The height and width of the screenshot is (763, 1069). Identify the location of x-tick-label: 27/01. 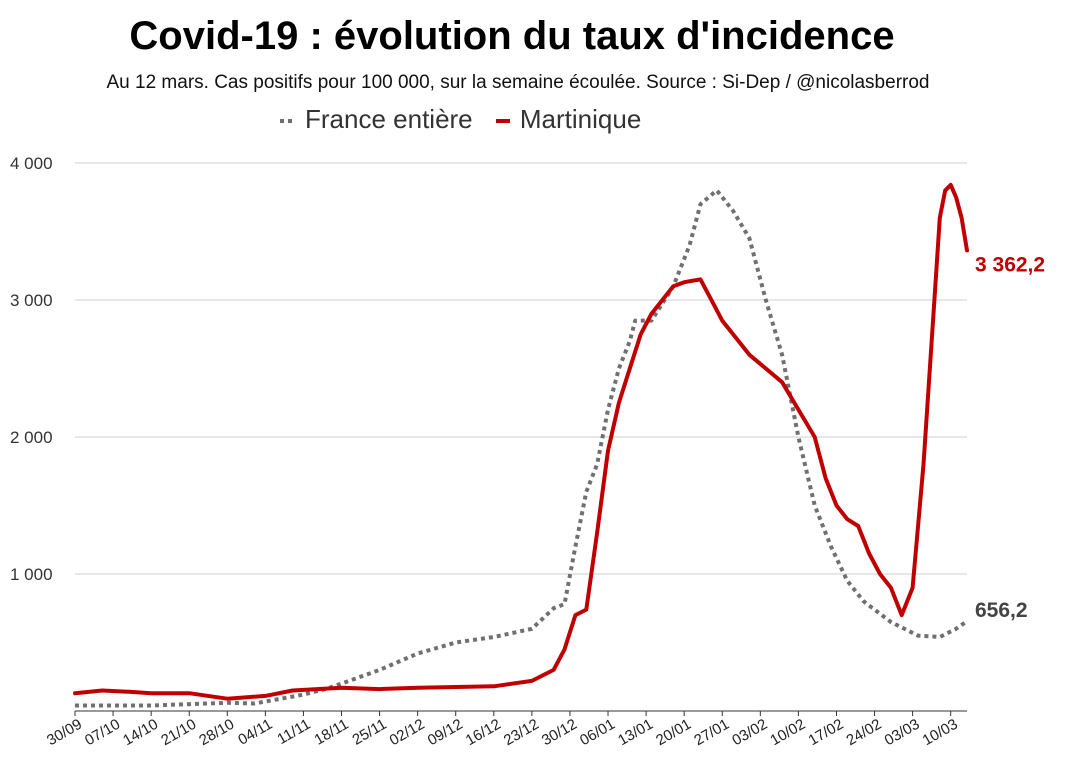
(711, 732).